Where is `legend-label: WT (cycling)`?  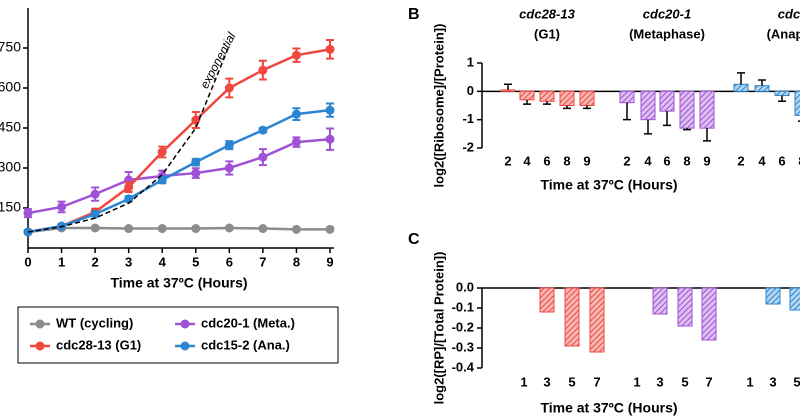
legend-label: WT (cycling) is located at coordinates (94, 322).